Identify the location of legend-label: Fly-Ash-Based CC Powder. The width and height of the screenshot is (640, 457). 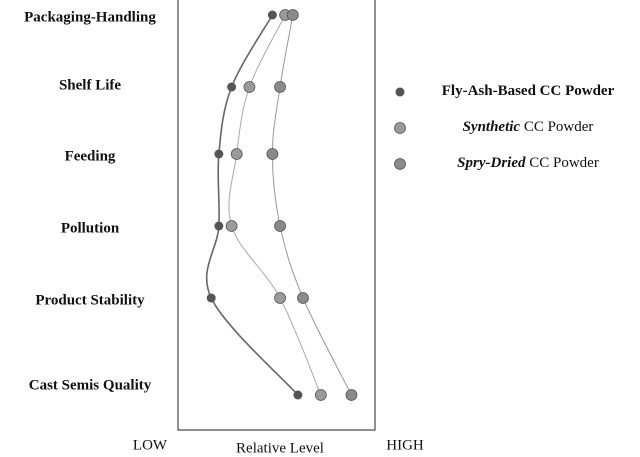
(528, 91).